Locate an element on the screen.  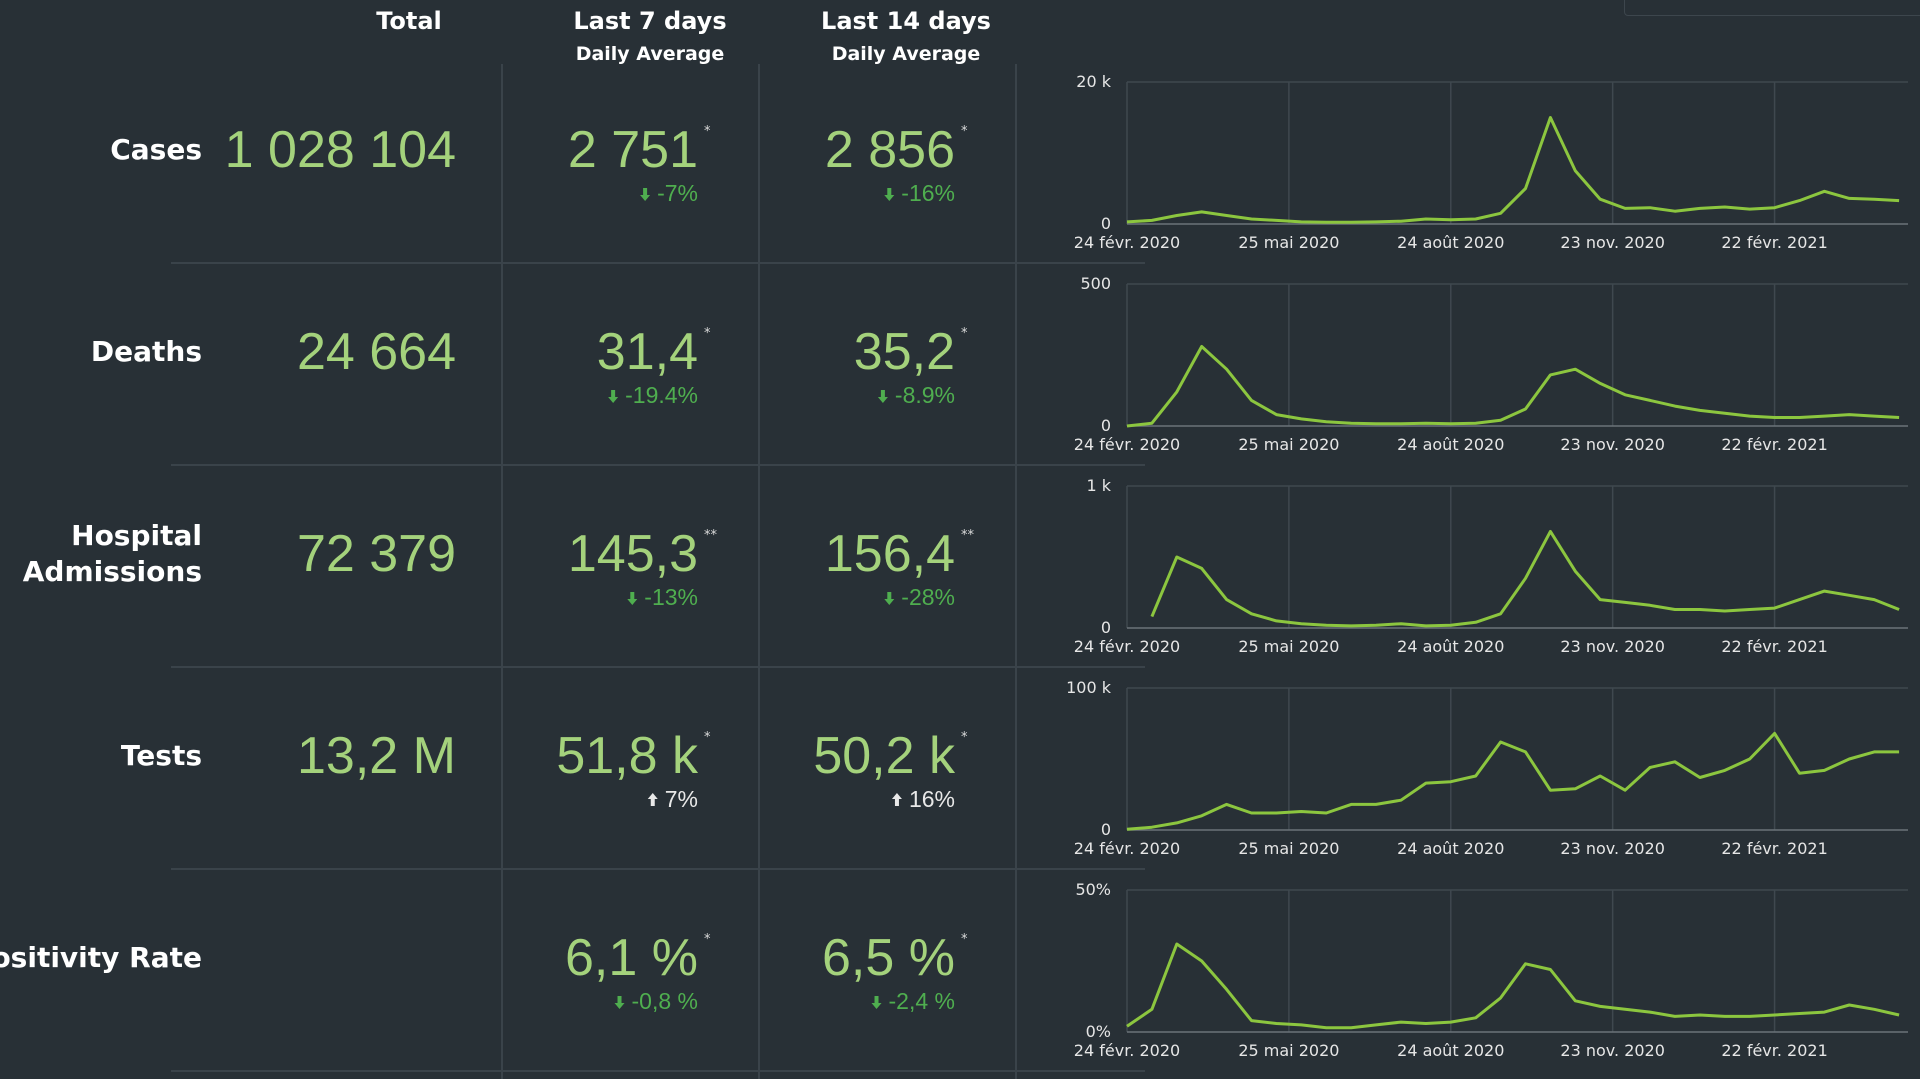
change: -7% is located at coordinates (677, 193).